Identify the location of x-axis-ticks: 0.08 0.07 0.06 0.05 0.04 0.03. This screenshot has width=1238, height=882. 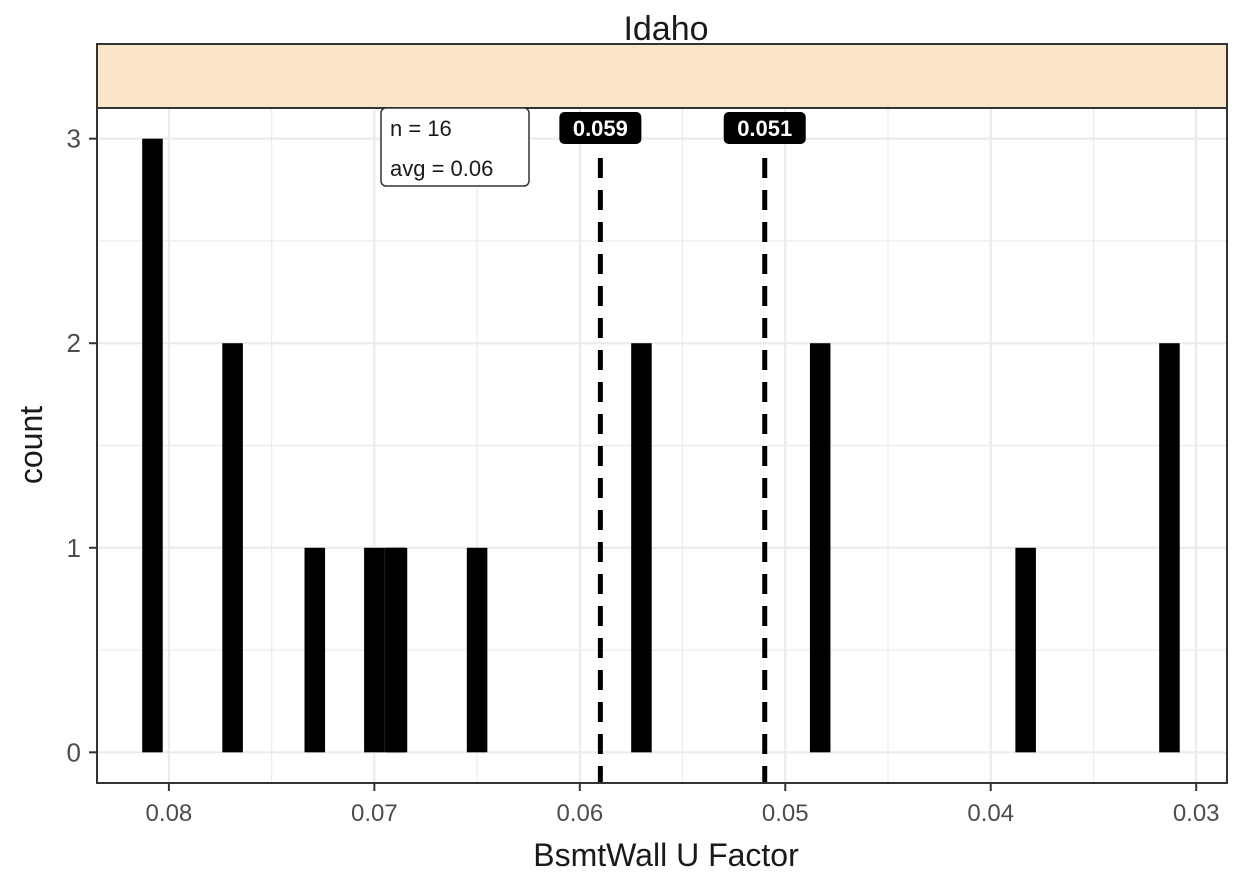
(683, 805).